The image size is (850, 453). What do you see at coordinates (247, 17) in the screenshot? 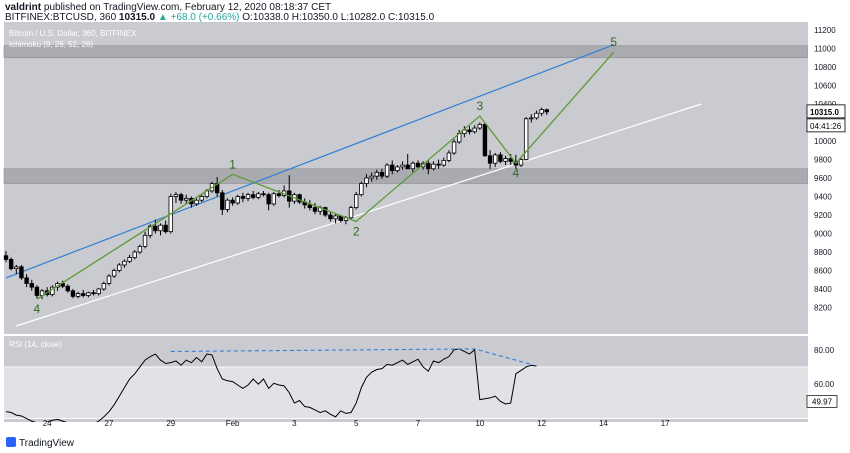
I see `open-label: O:` at bounding box center [247, 17].